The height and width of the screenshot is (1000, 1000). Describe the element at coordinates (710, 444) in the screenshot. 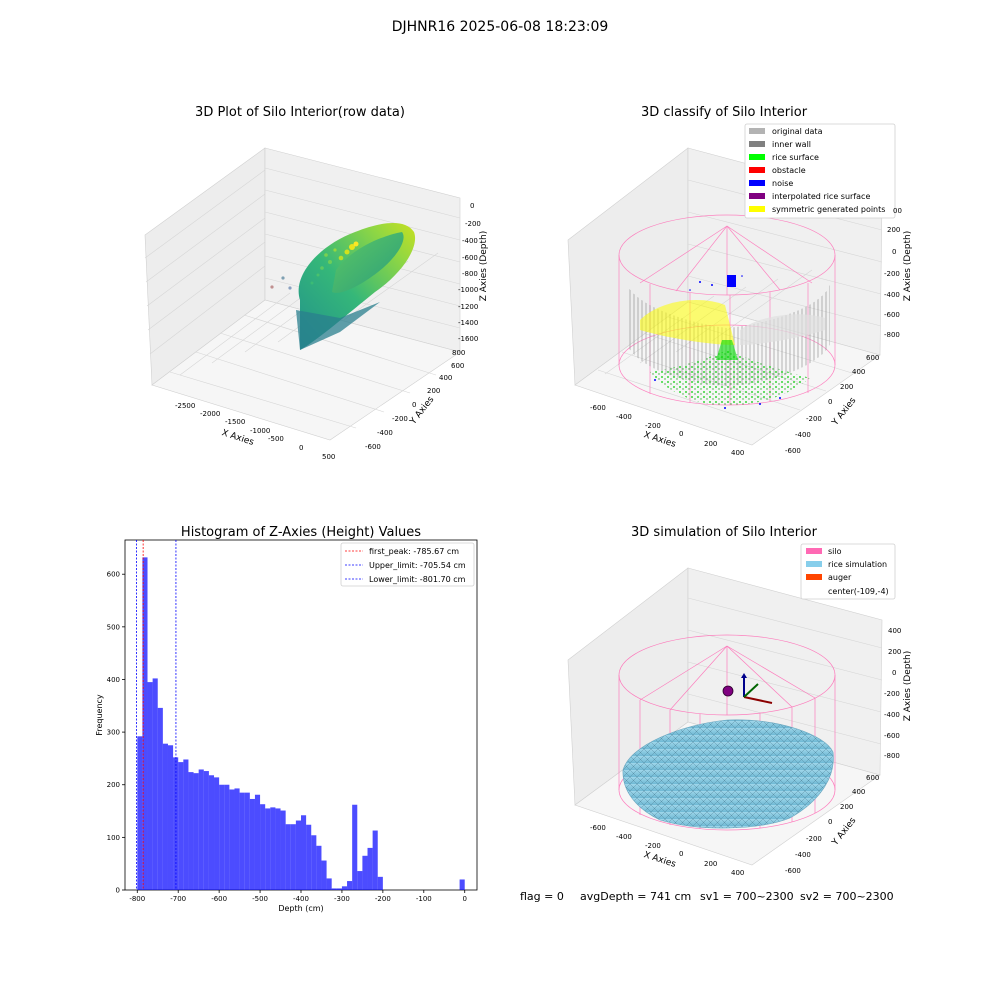

I see `classify-x-tick: 200` at that location.